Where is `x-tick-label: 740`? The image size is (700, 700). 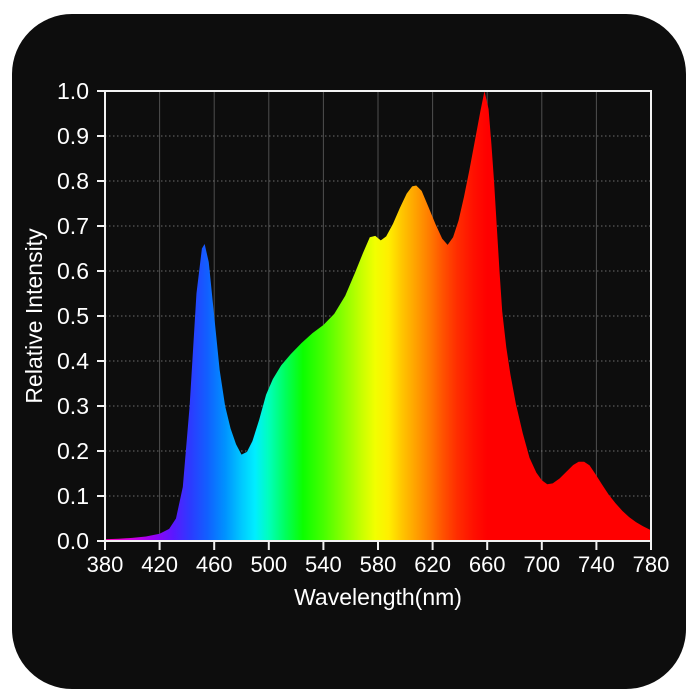 x-tick-label: 740 is located at coordinates (596, 564).